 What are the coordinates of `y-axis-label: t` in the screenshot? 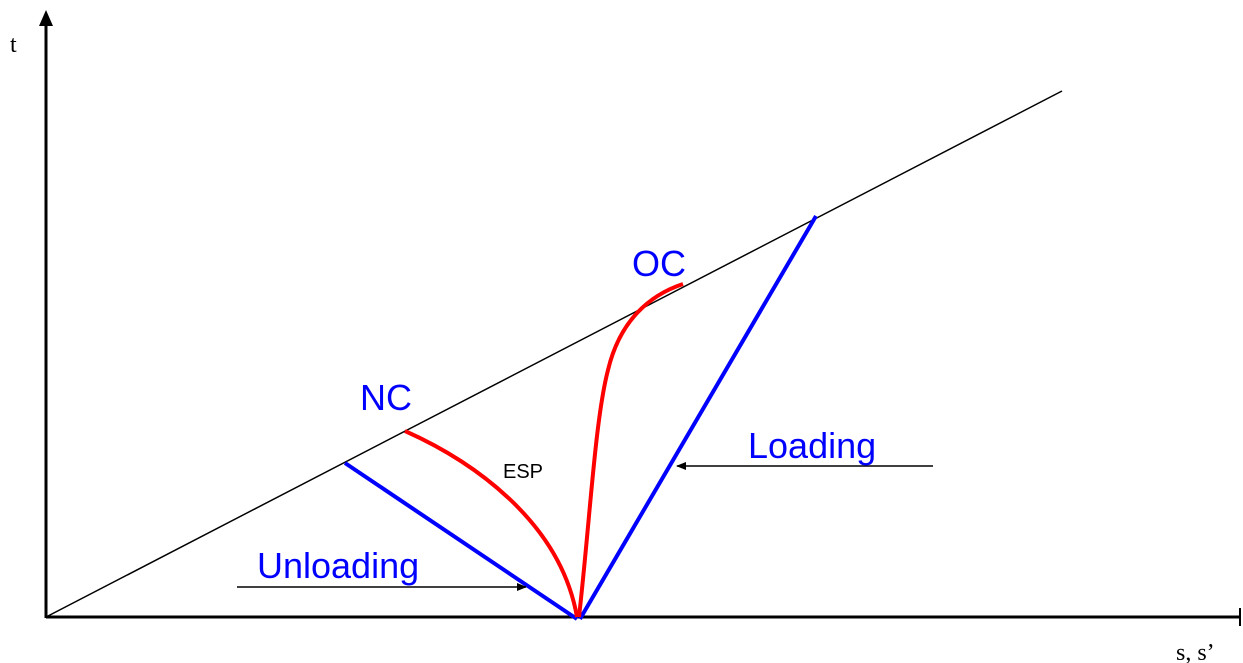 It's located at (13, 45).